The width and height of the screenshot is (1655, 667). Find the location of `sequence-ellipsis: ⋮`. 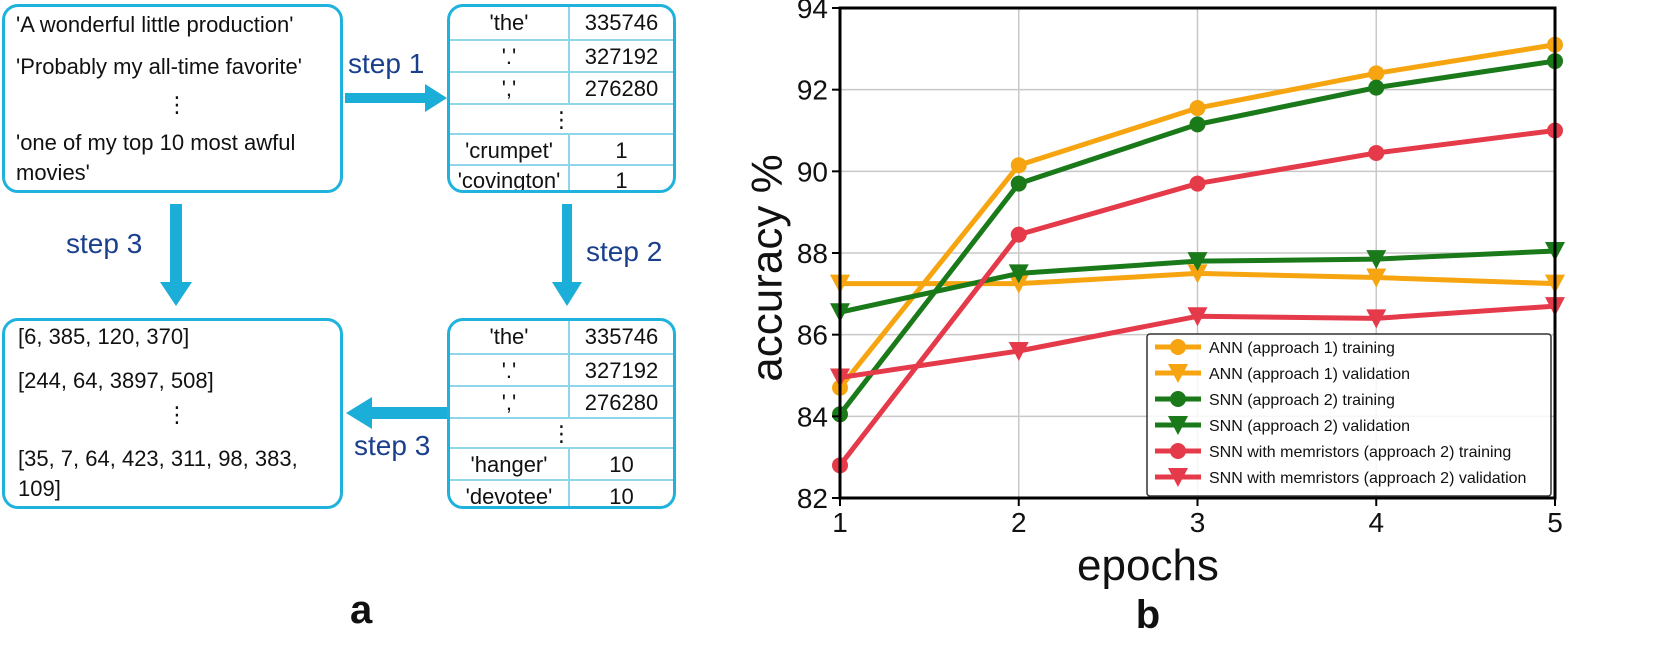

sequence-ellipsis: ⋮ is located at coordinates (177, 414).